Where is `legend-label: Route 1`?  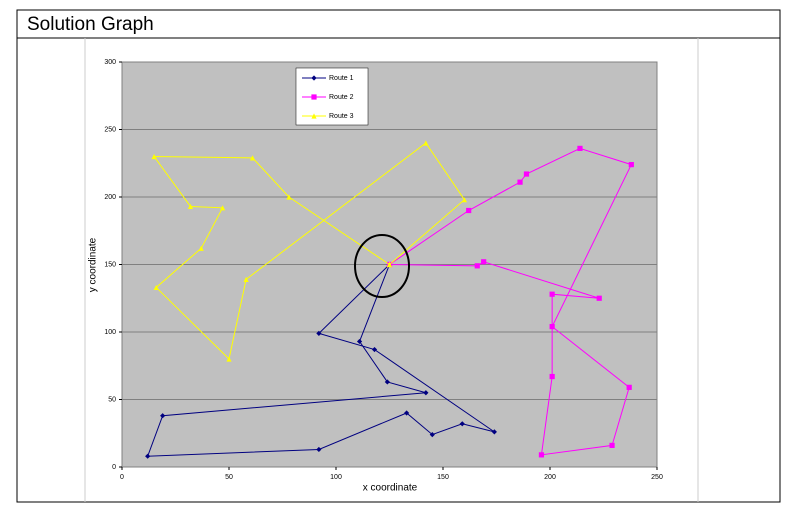 legend-label: Route 1 is located at coordinates (341, 78).